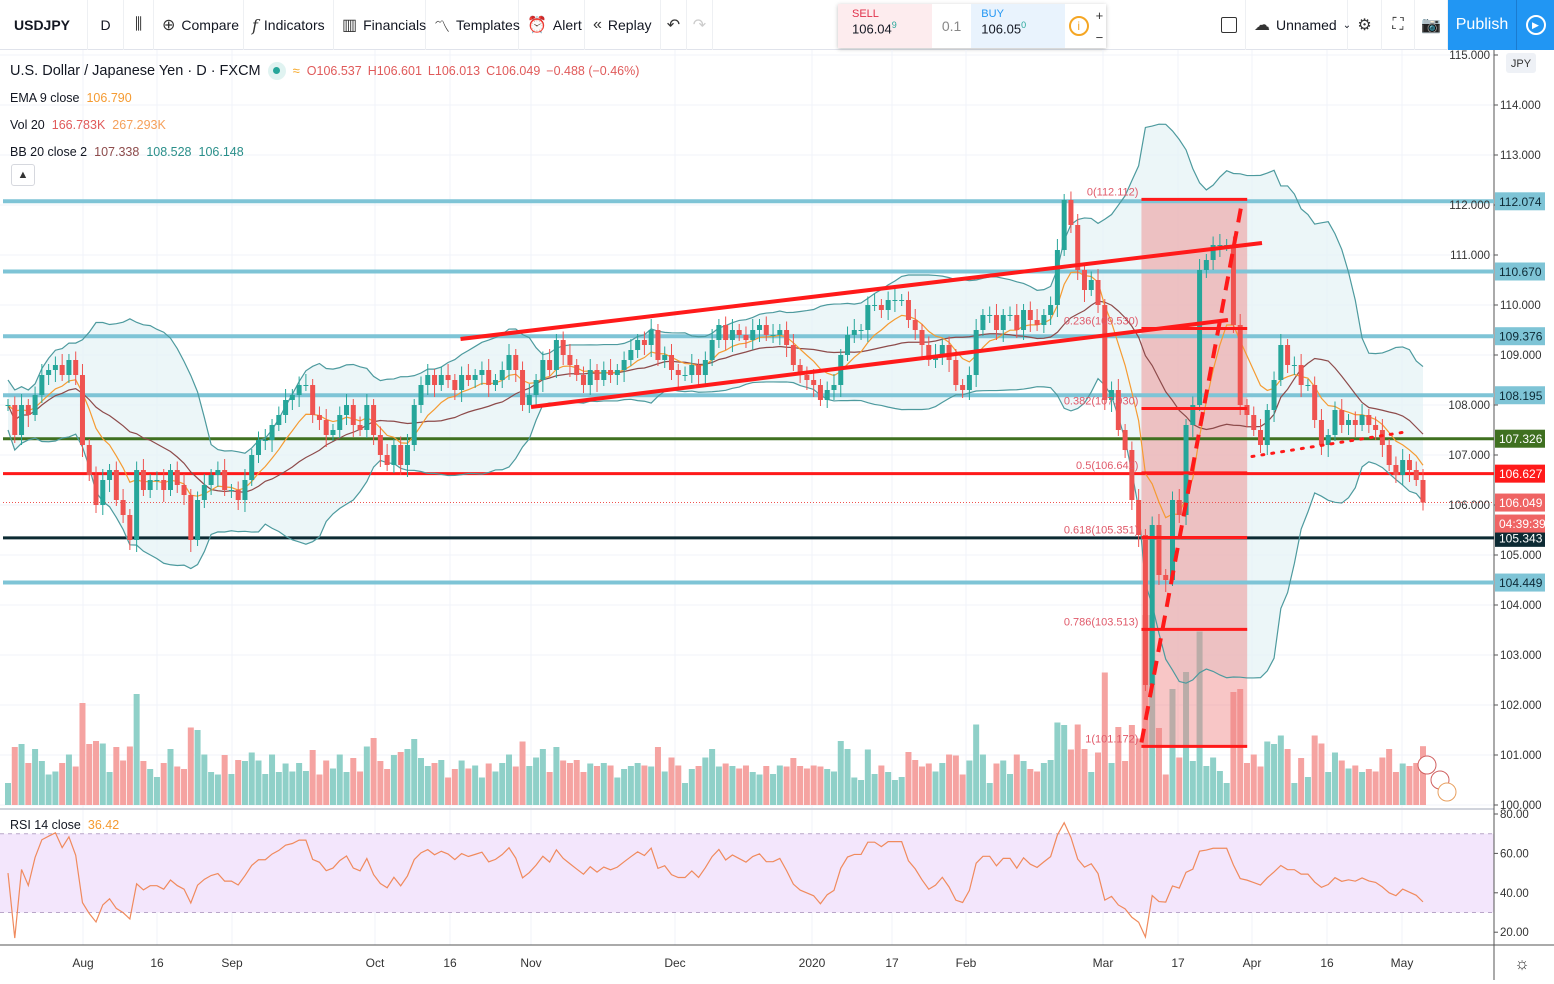  I want to click on interval-button: D, so click(106, 25).